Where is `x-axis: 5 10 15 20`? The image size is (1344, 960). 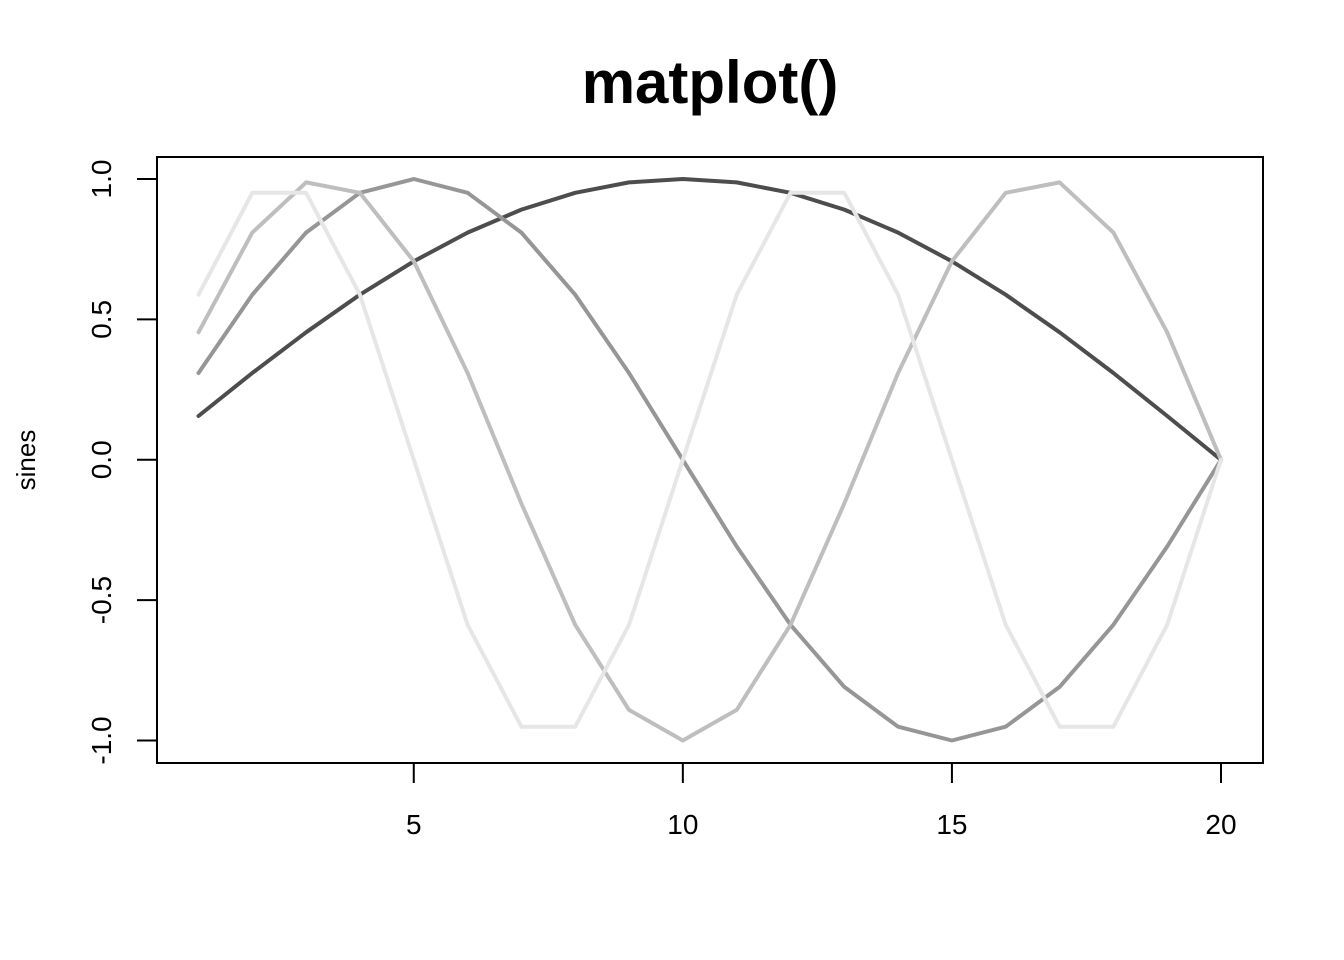
x-axis: 5 10 15 20 is located at coordinates (821, 801).